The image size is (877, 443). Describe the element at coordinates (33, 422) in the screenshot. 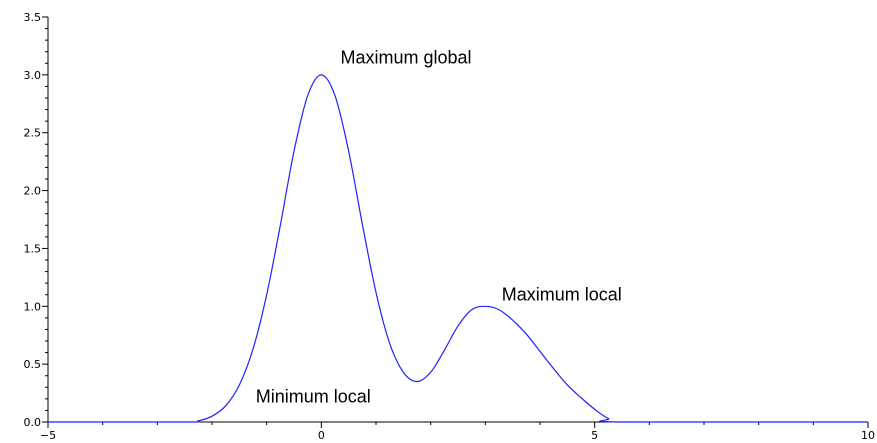

I see `y-tick-label: 0.0` at that location.